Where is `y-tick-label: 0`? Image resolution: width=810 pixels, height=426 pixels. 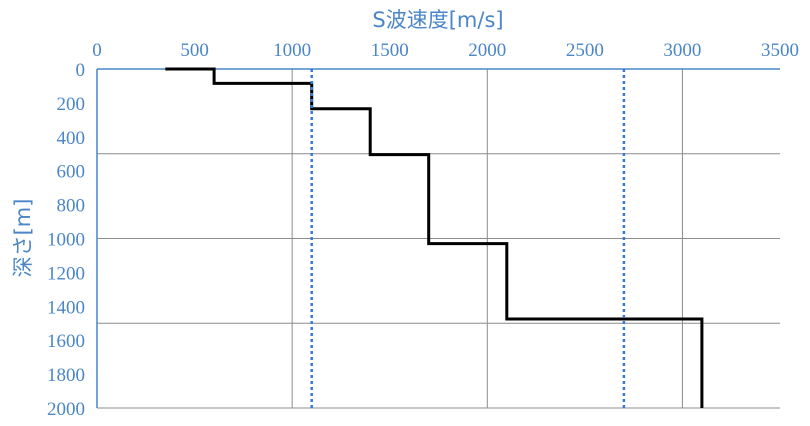 y-tick-label: 0 is located at coordinates (81, 70).